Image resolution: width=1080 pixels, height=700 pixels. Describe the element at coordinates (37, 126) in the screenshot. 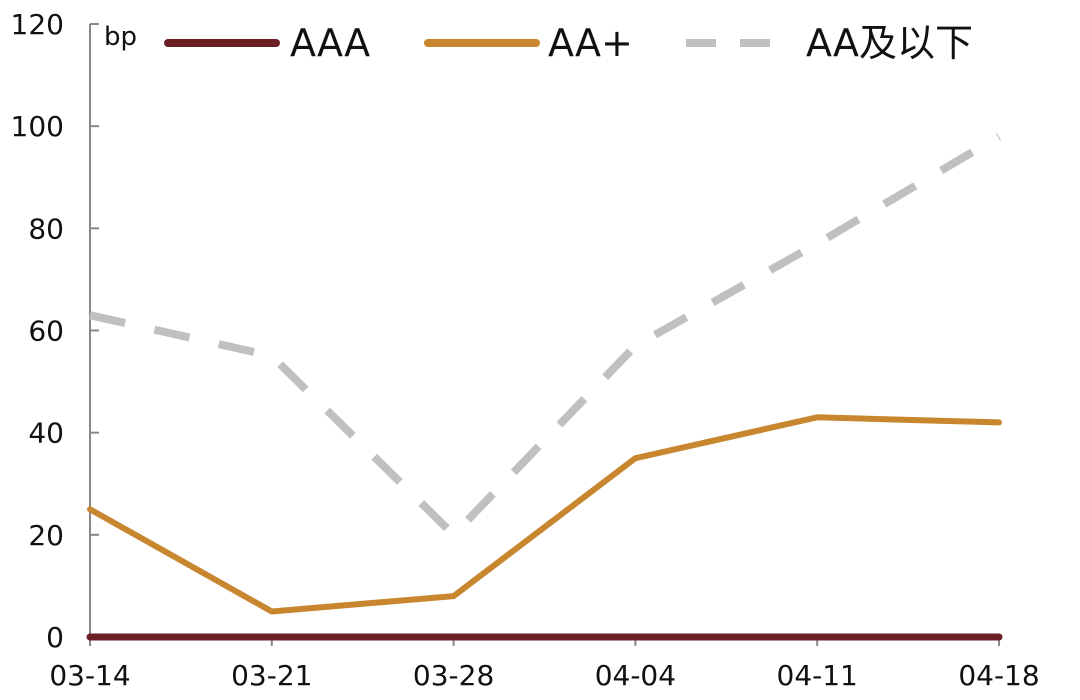

I see `y-tick-label: 100` at that location.